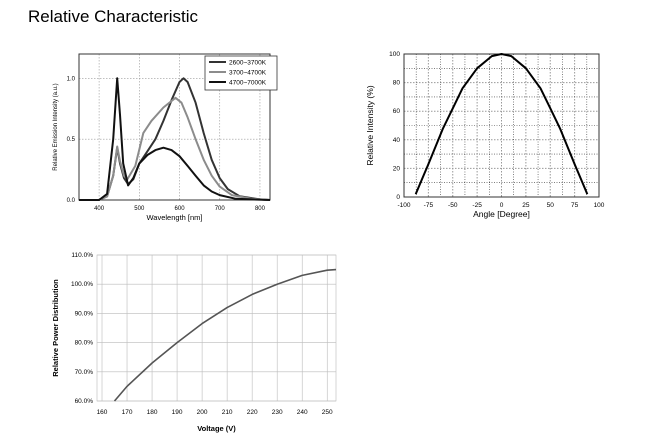 This screenshot has width=657, height=442. Describe the element at coordinates (277, 412) in the screenshot. I see `x-tick-label: 230` at that location.